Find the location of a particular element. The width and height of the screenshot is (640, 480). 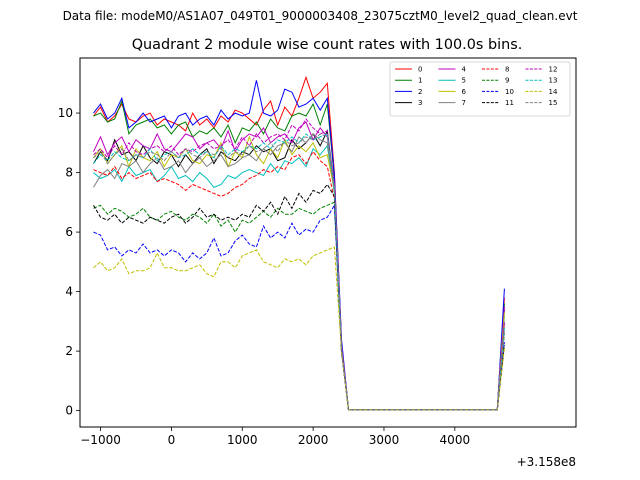

x-tick-label: 3000 is located at coordinates (384, 440).